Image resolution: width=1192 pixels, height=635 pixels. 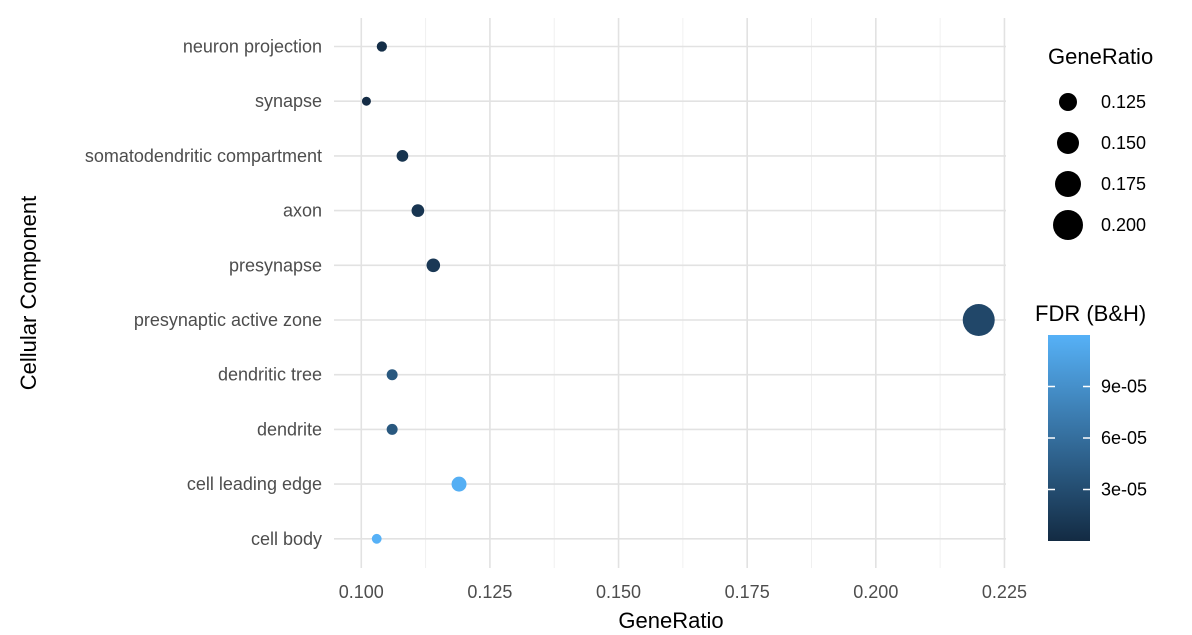 What do you see at coordinates (286, 539) in the screenshot?
I see `y-tick-label: cell body` at bounding box center [286, 539].